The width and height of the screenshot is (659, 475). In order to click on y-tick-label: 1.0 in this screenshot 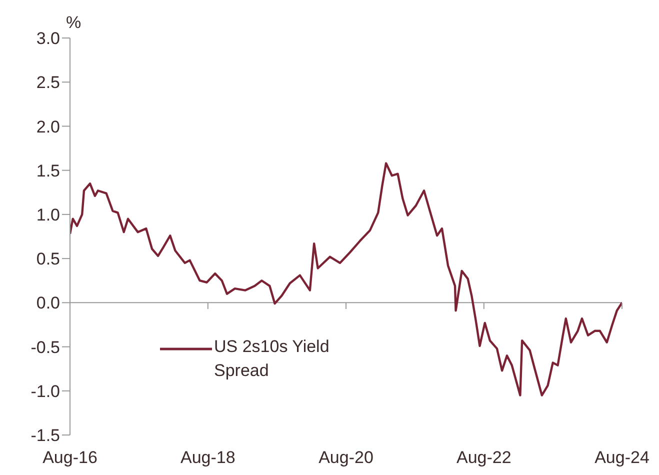, I will do `click(48, 214)`.